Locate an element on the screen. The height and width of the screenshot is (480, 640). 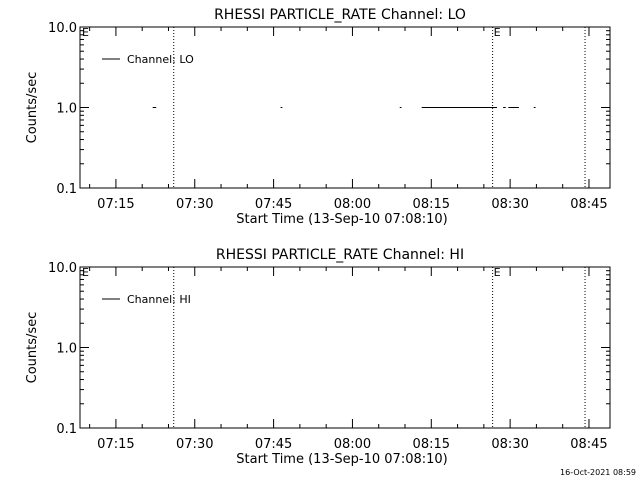
chart-title: RHESSI PARTICLE_RATE Channel: LO is located at coordinates (340, 15).